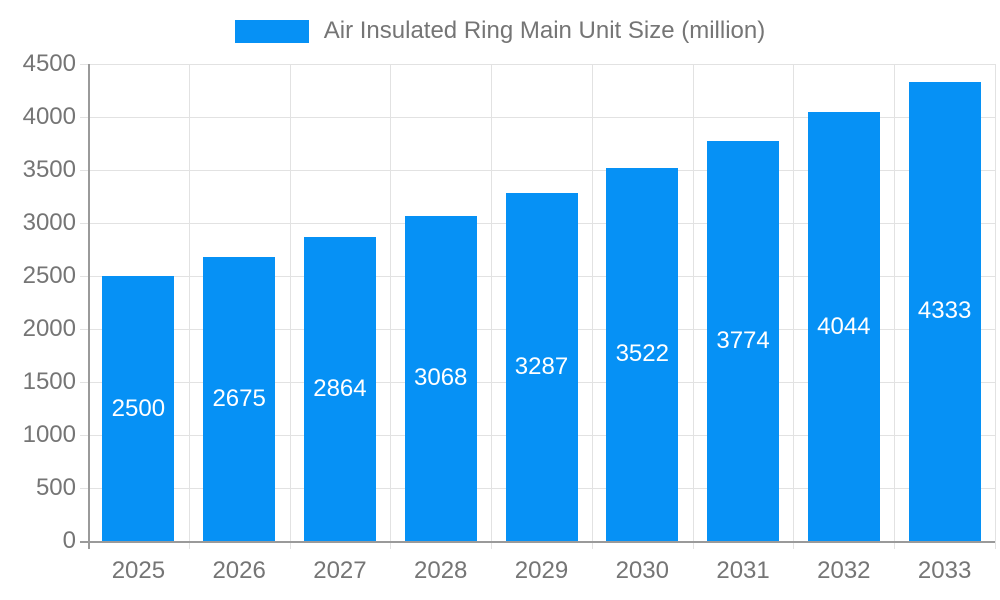 The image size is (1000, 600). What do you see at coordinates (239, 570) in the screenshot?
I see `x-axis-tick-label: 2026` at bounding box center [239, 570].